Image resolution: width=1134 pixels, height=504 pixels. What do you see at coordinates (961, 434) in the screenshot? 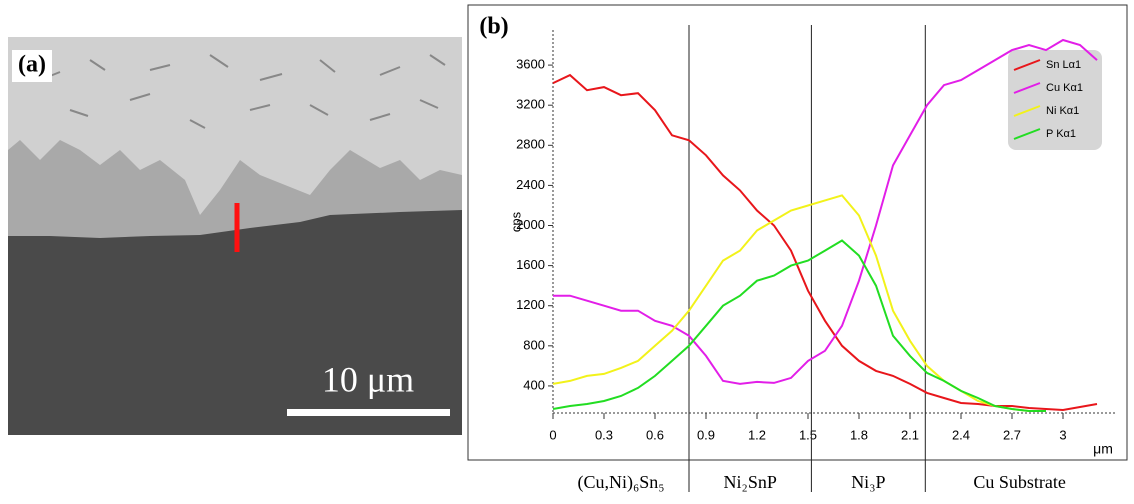
I see `x-tick-label: 2.4` at bounding box center [961, 434].